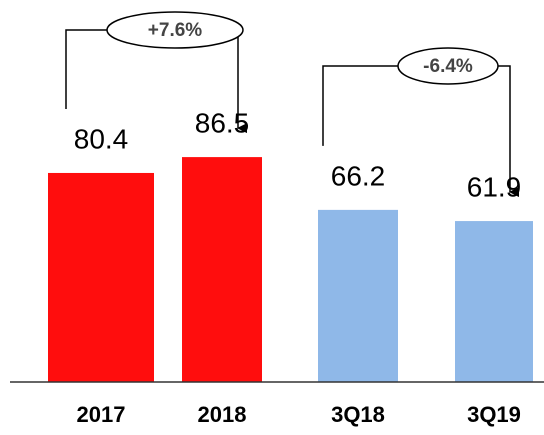 This screenshot has width=544, height=435. Describe the element at coordinates (358, 414) in the screenshot. I see `x-tick-label: 3Q18` at that location.